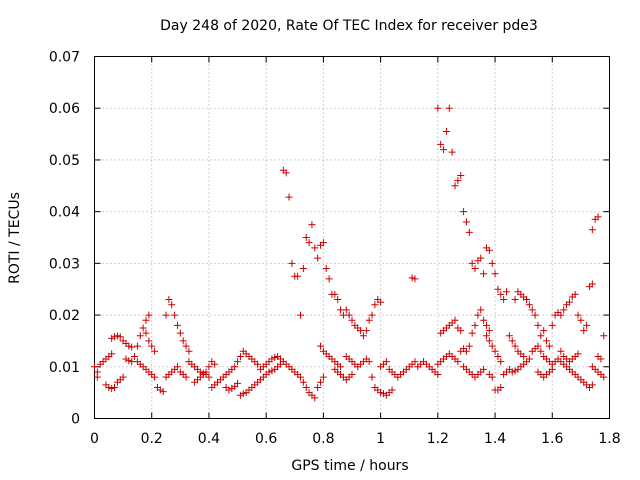 This screenshot has width=640, height=480. Describe the element at coordinates (438, 439) in the screenshot. I see `x-tick-label: 1.2` at that location.